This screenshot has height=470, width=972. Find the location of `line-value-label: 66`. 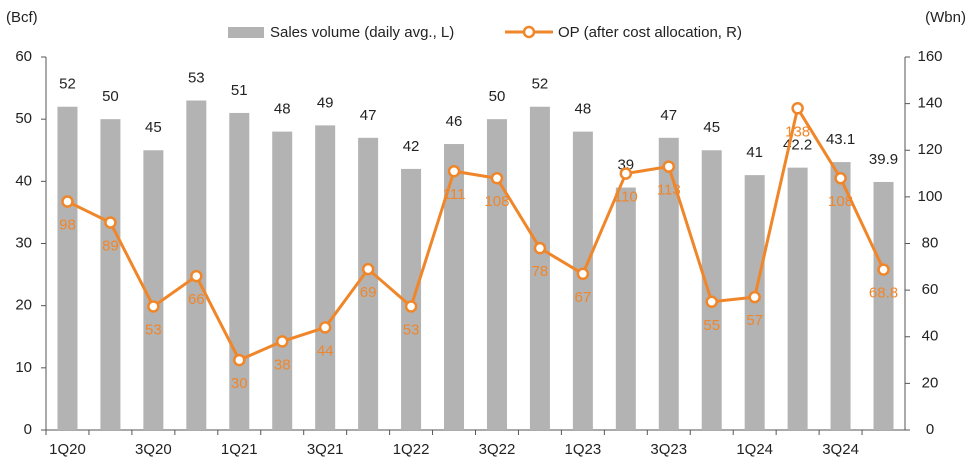

line-value-label: 66 is located at coordinates (196, 299).